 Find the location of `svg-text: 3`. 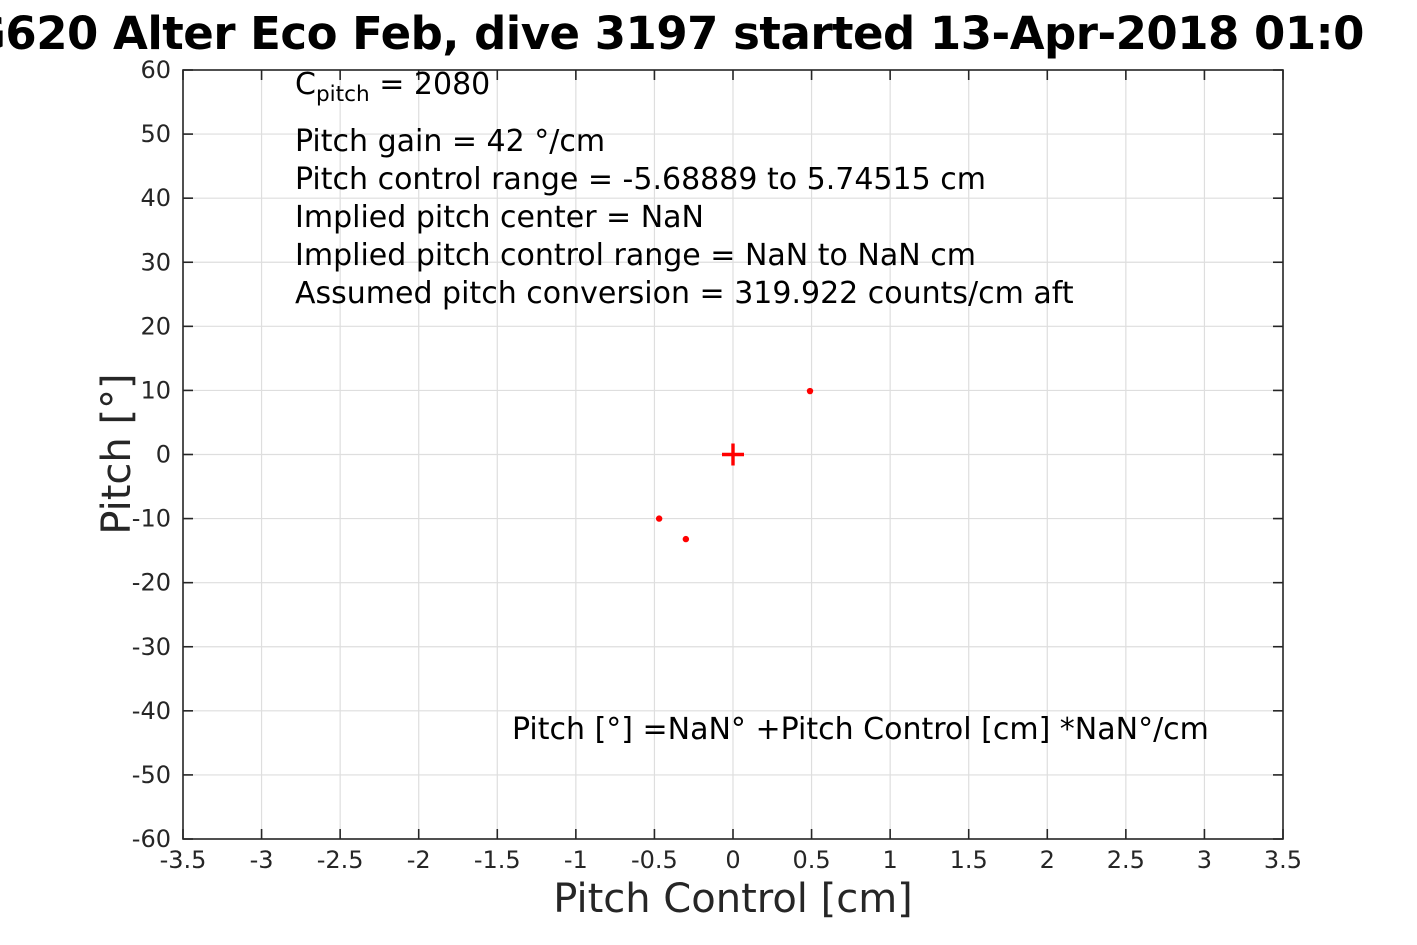

svg-text: 3 is located at coordinates (1204, 860).